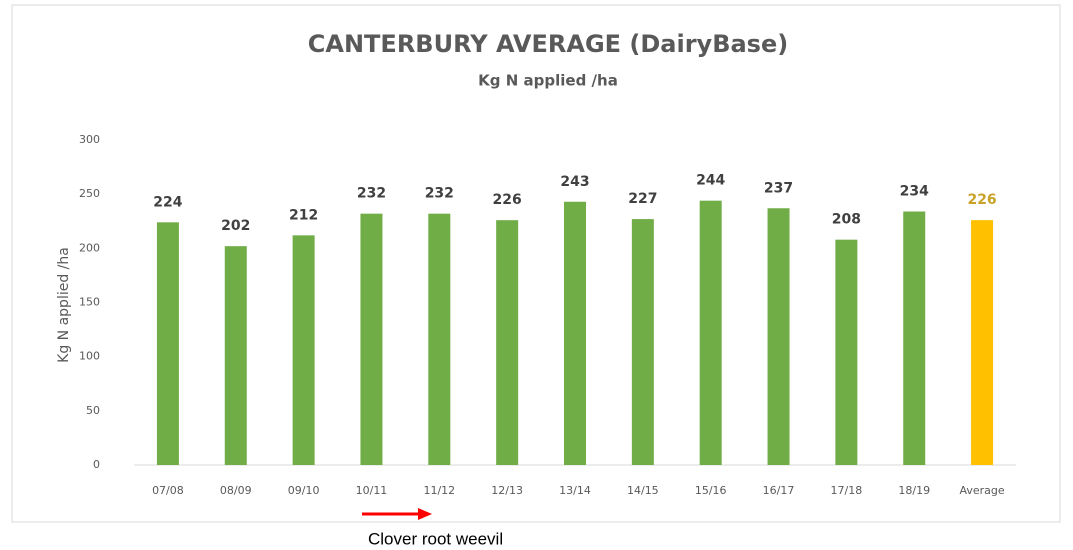  Describe the element at coordinates (89, 139) in the screenshot. I see `y-tick-label: 300` at that location.